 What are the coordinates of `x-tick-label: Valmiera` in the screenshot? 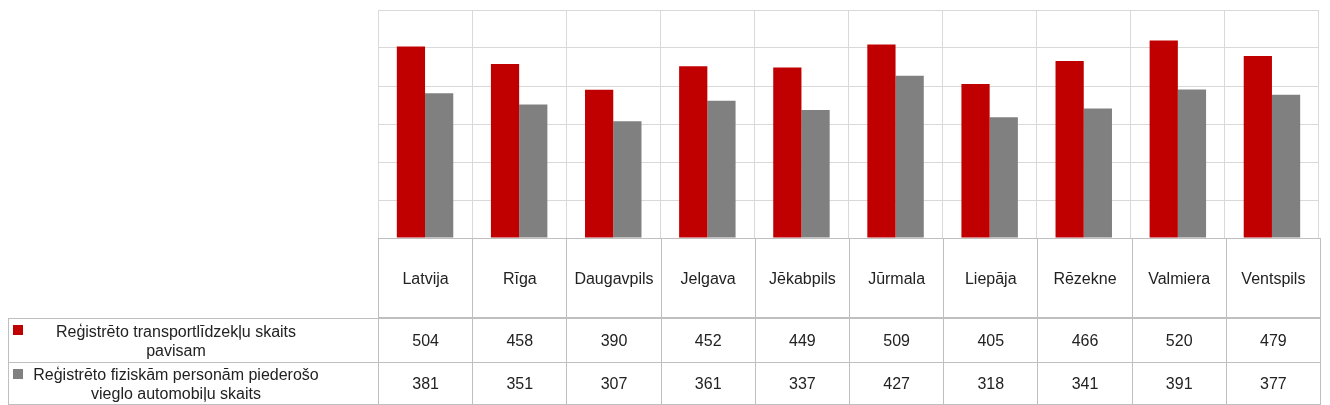 It's located at (1179, 278).